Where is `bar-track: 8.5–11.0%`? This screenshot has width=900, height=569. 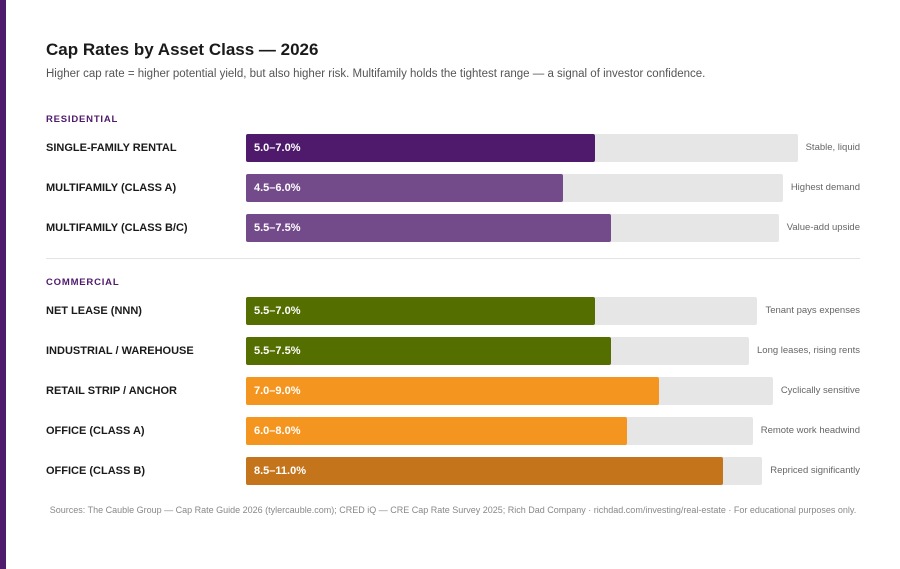
bar-track: 8.5–11.0% is located at coordinates (504, 471).